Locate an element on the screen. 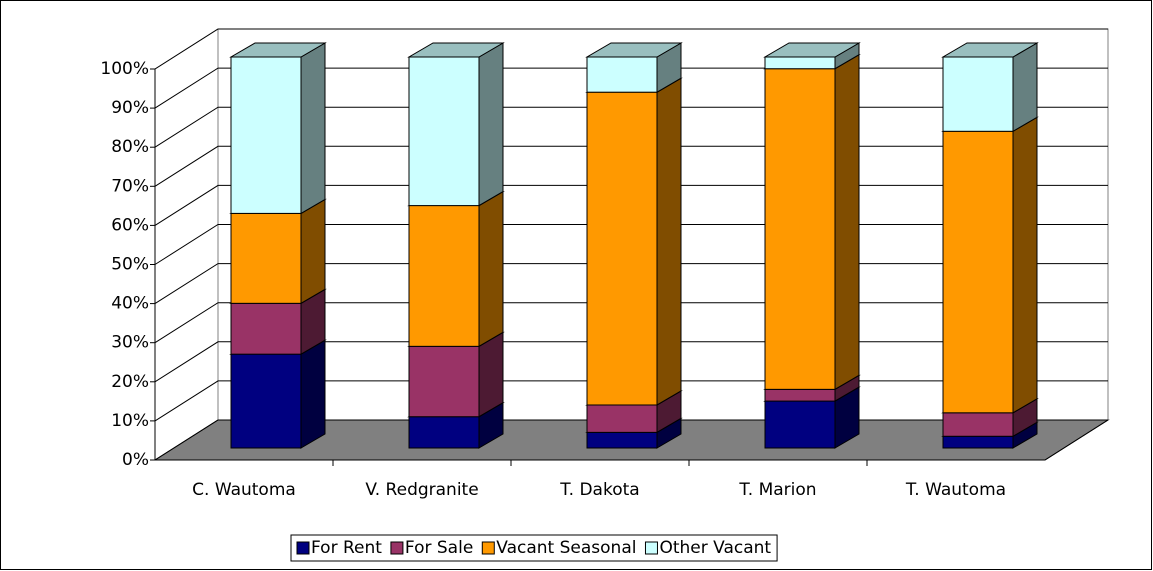 The width and height of the screenshot is (1153, 571). y-tick-label: 40% is located at coordinates (130, 304).